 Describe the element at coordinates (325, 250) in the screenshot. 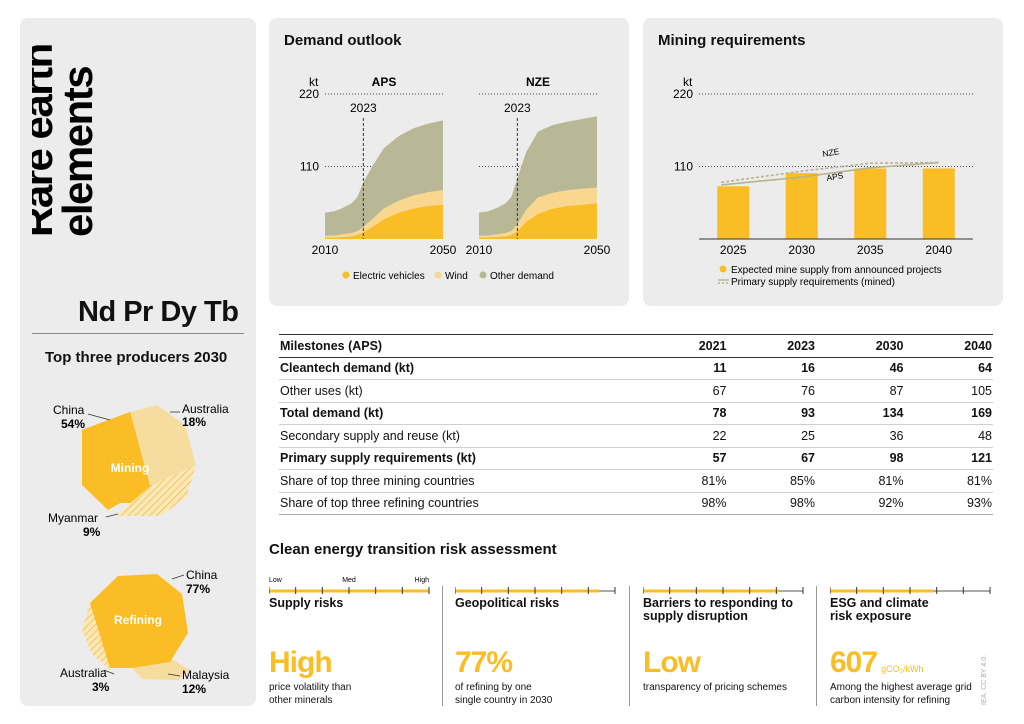

I see `demand-x-tick-label: 2010` at that location.